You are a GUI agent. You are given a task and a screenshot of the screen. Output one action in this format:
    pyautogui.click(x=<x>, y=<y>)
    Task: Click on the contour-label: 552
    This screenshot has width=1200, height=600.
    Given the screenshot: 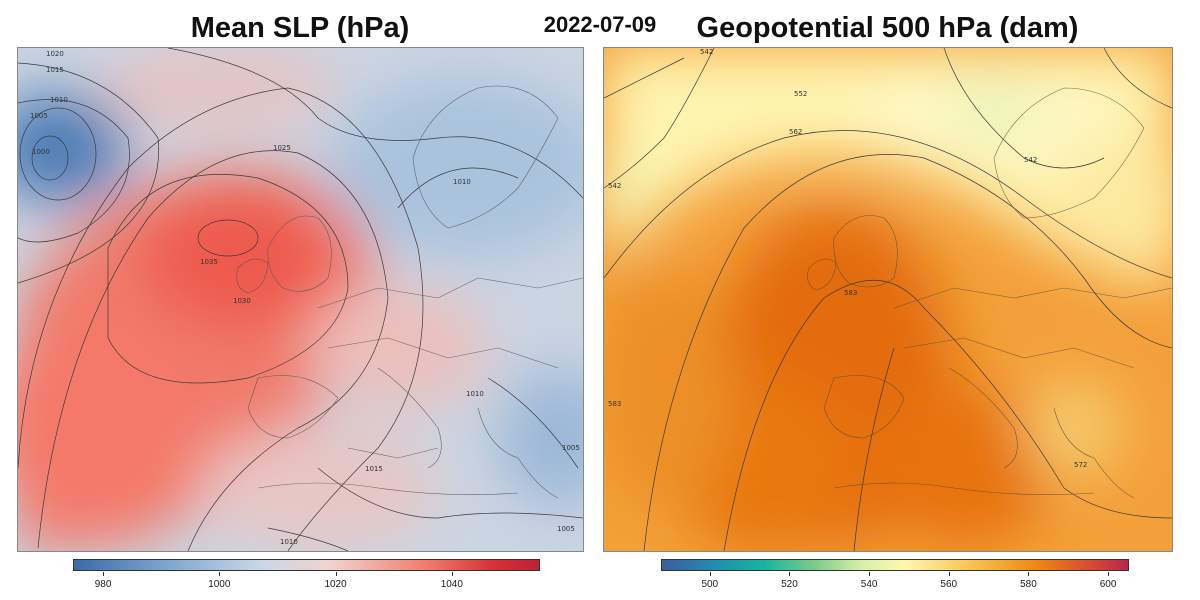 What is the action you would take?
    pyautogui.click(x=800, y=94)
    